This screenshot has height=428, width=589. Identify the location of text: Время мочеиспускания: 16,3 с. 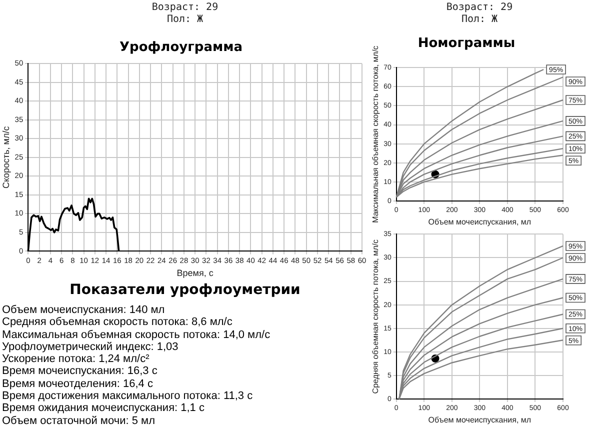
(79, 371).